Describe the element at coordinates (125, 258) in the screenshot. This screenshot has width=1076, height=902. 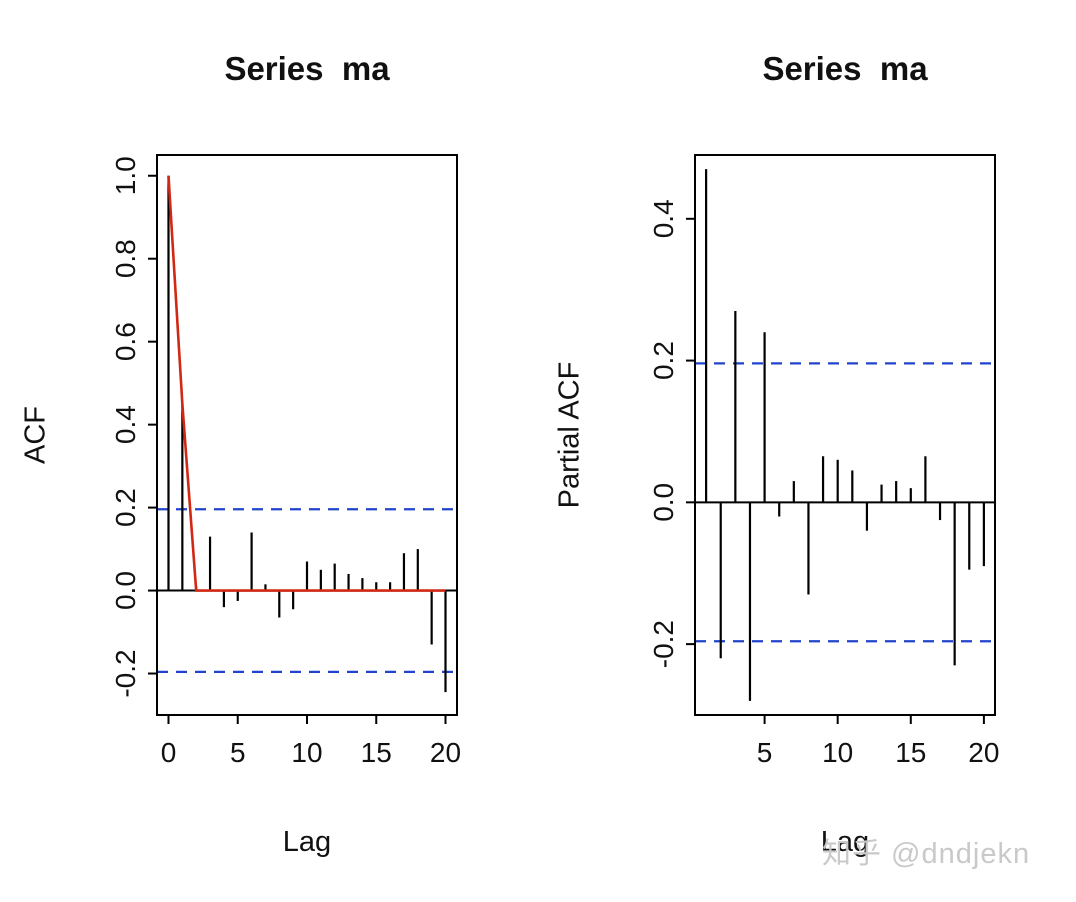
I see `y-tick-label: 0.8` at that location.